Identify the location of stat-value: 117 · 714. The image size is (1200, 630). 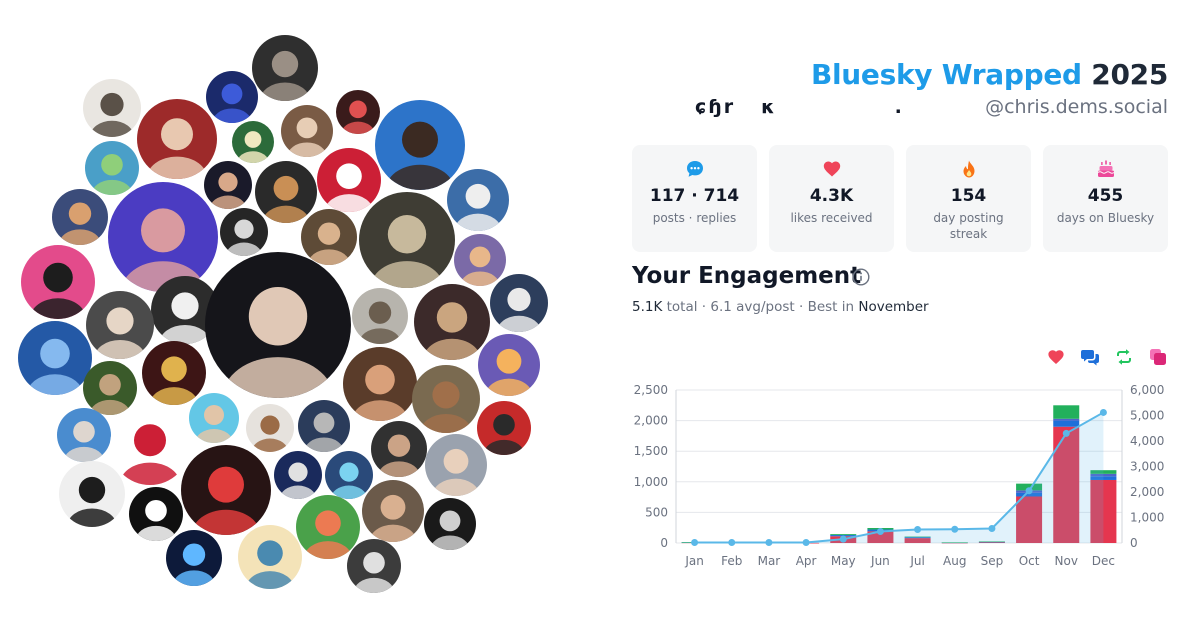
(694, 196).